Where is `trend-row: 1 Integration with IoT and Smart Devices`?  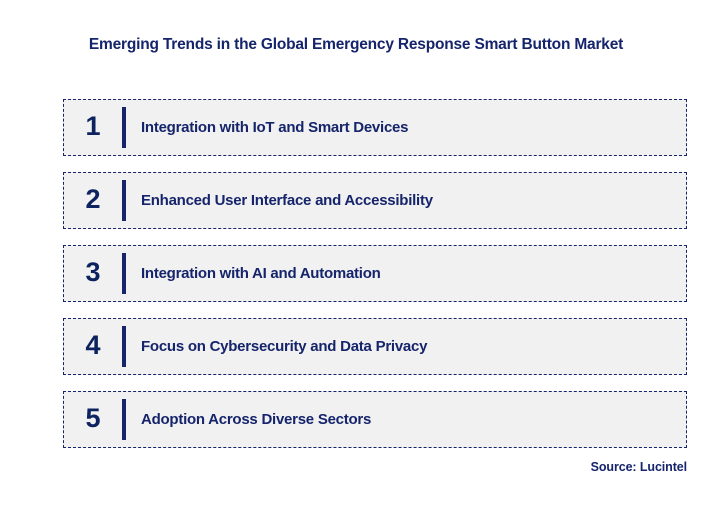
trend-row: 1 Integration with IoT and Smart Devices is located at coordinates (375, 127).